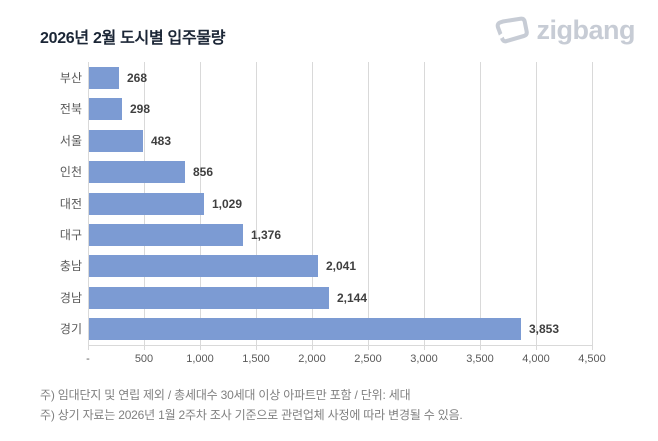 Image resolution: width=658 pixels, height=441 pixels. What do you see at coordinates (203, 172) in the screenshot?
I see `value-label: 856` at bounding box center [203, 172].